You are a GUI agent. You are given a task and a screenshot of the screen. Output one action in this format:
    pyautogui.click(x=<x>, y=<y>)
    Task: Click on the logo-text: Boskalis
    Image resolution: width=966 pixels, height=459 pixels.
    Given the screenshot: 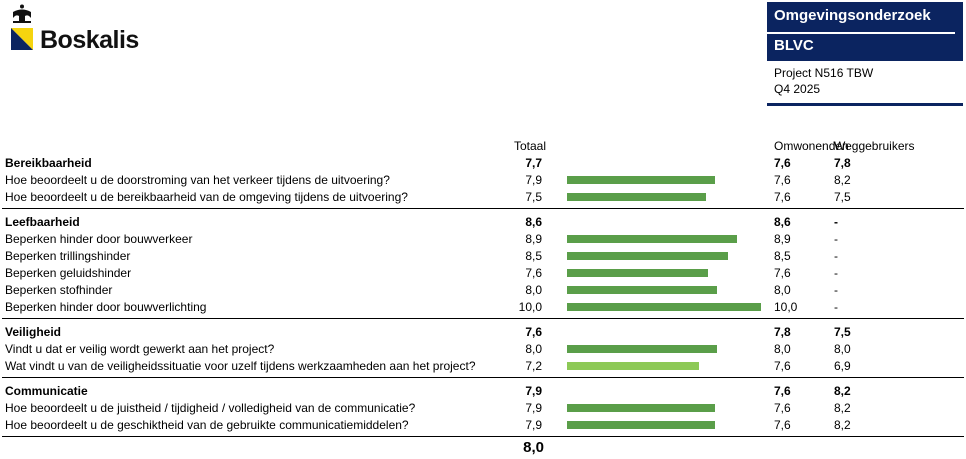 What is the action you would take?
    pyautogui.click(x=89, y=40)
    